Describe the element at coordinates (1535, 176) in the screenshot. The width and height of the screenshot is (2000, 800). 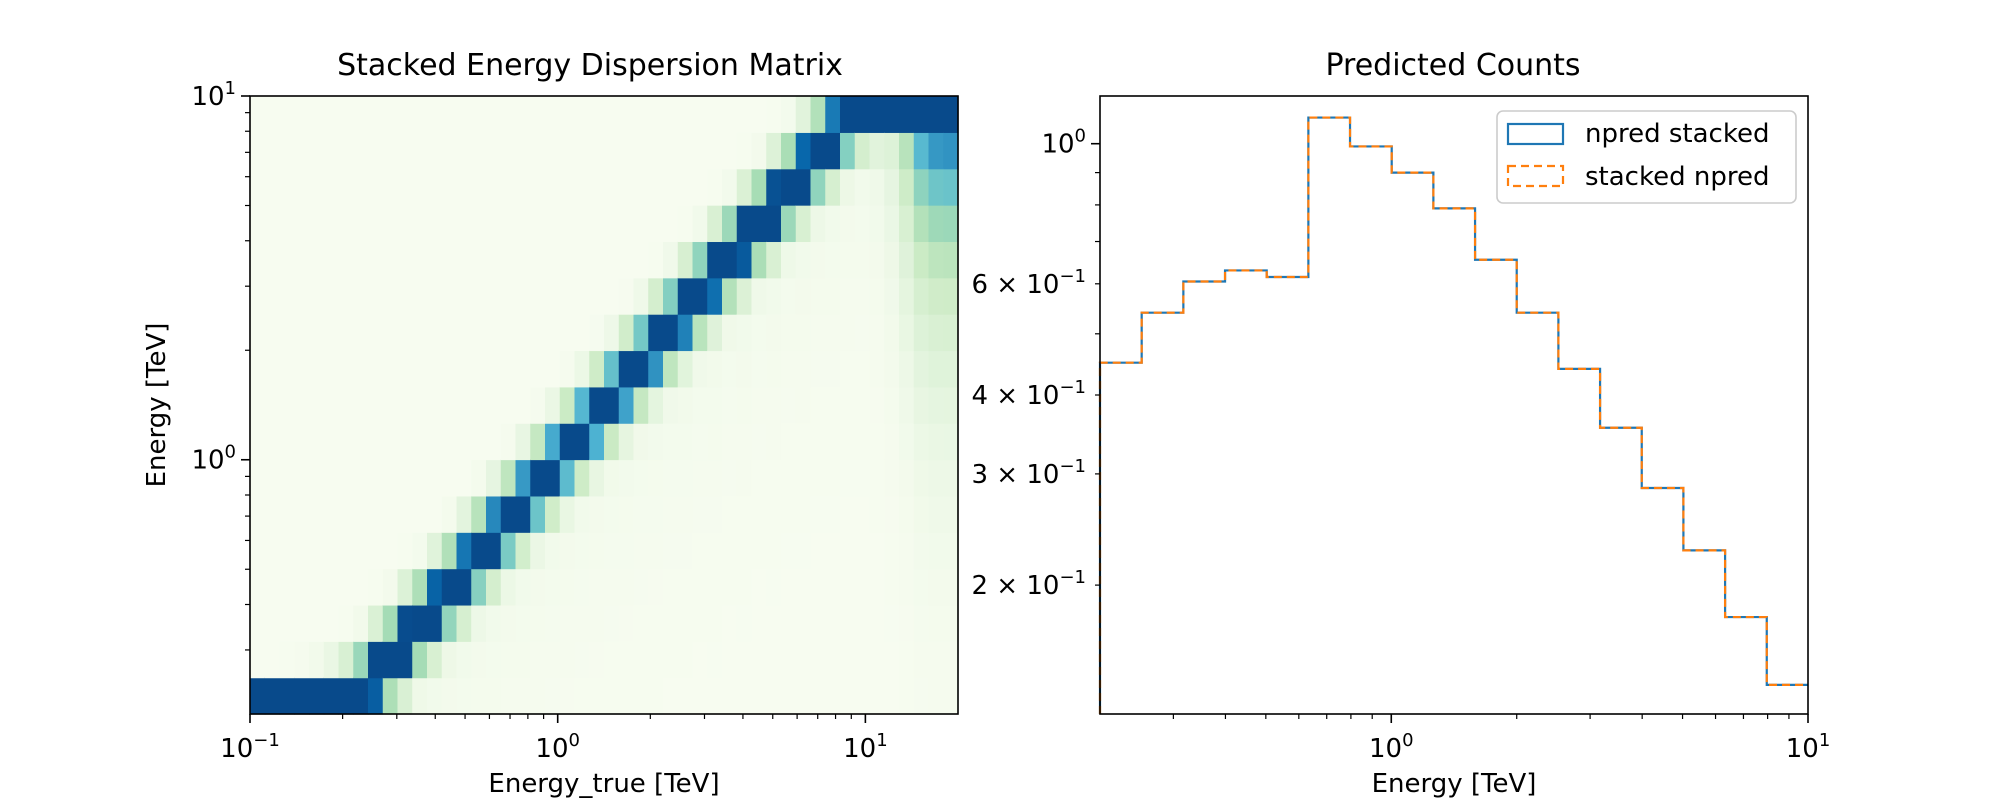
I see `legend-swatch-stacked-npred` at that location.